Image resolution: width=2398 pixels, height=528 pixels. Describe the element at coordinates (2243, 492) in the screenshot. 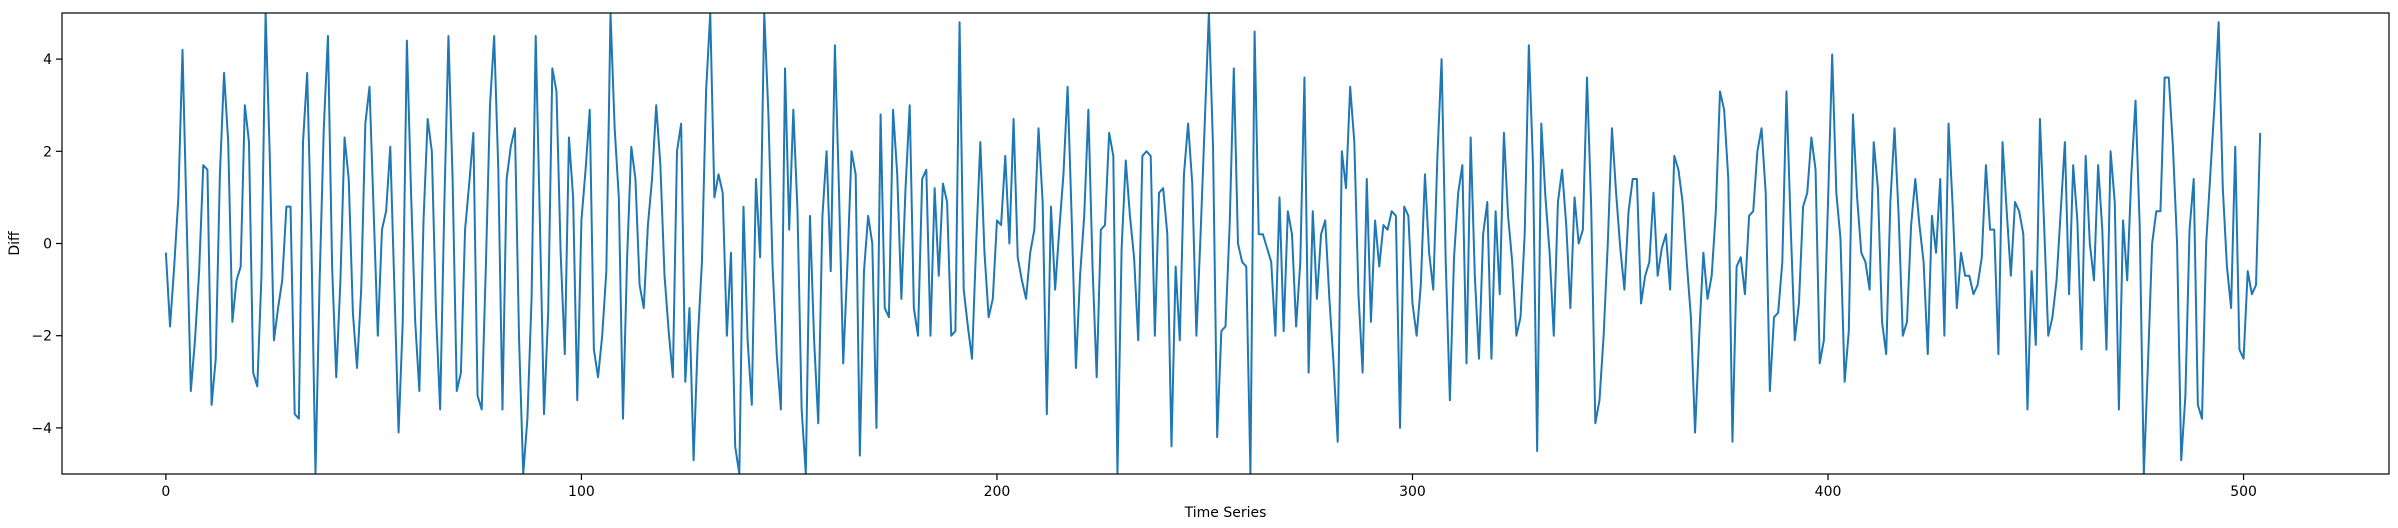

I see `x-tick-label: 500` at that location.